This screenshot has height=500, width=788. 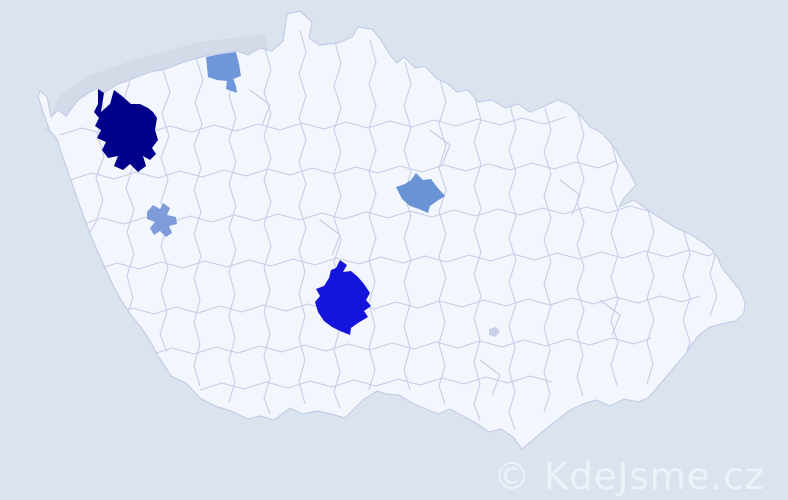 I want to click on district-highlight-northwest, so click(x=126, y=130).